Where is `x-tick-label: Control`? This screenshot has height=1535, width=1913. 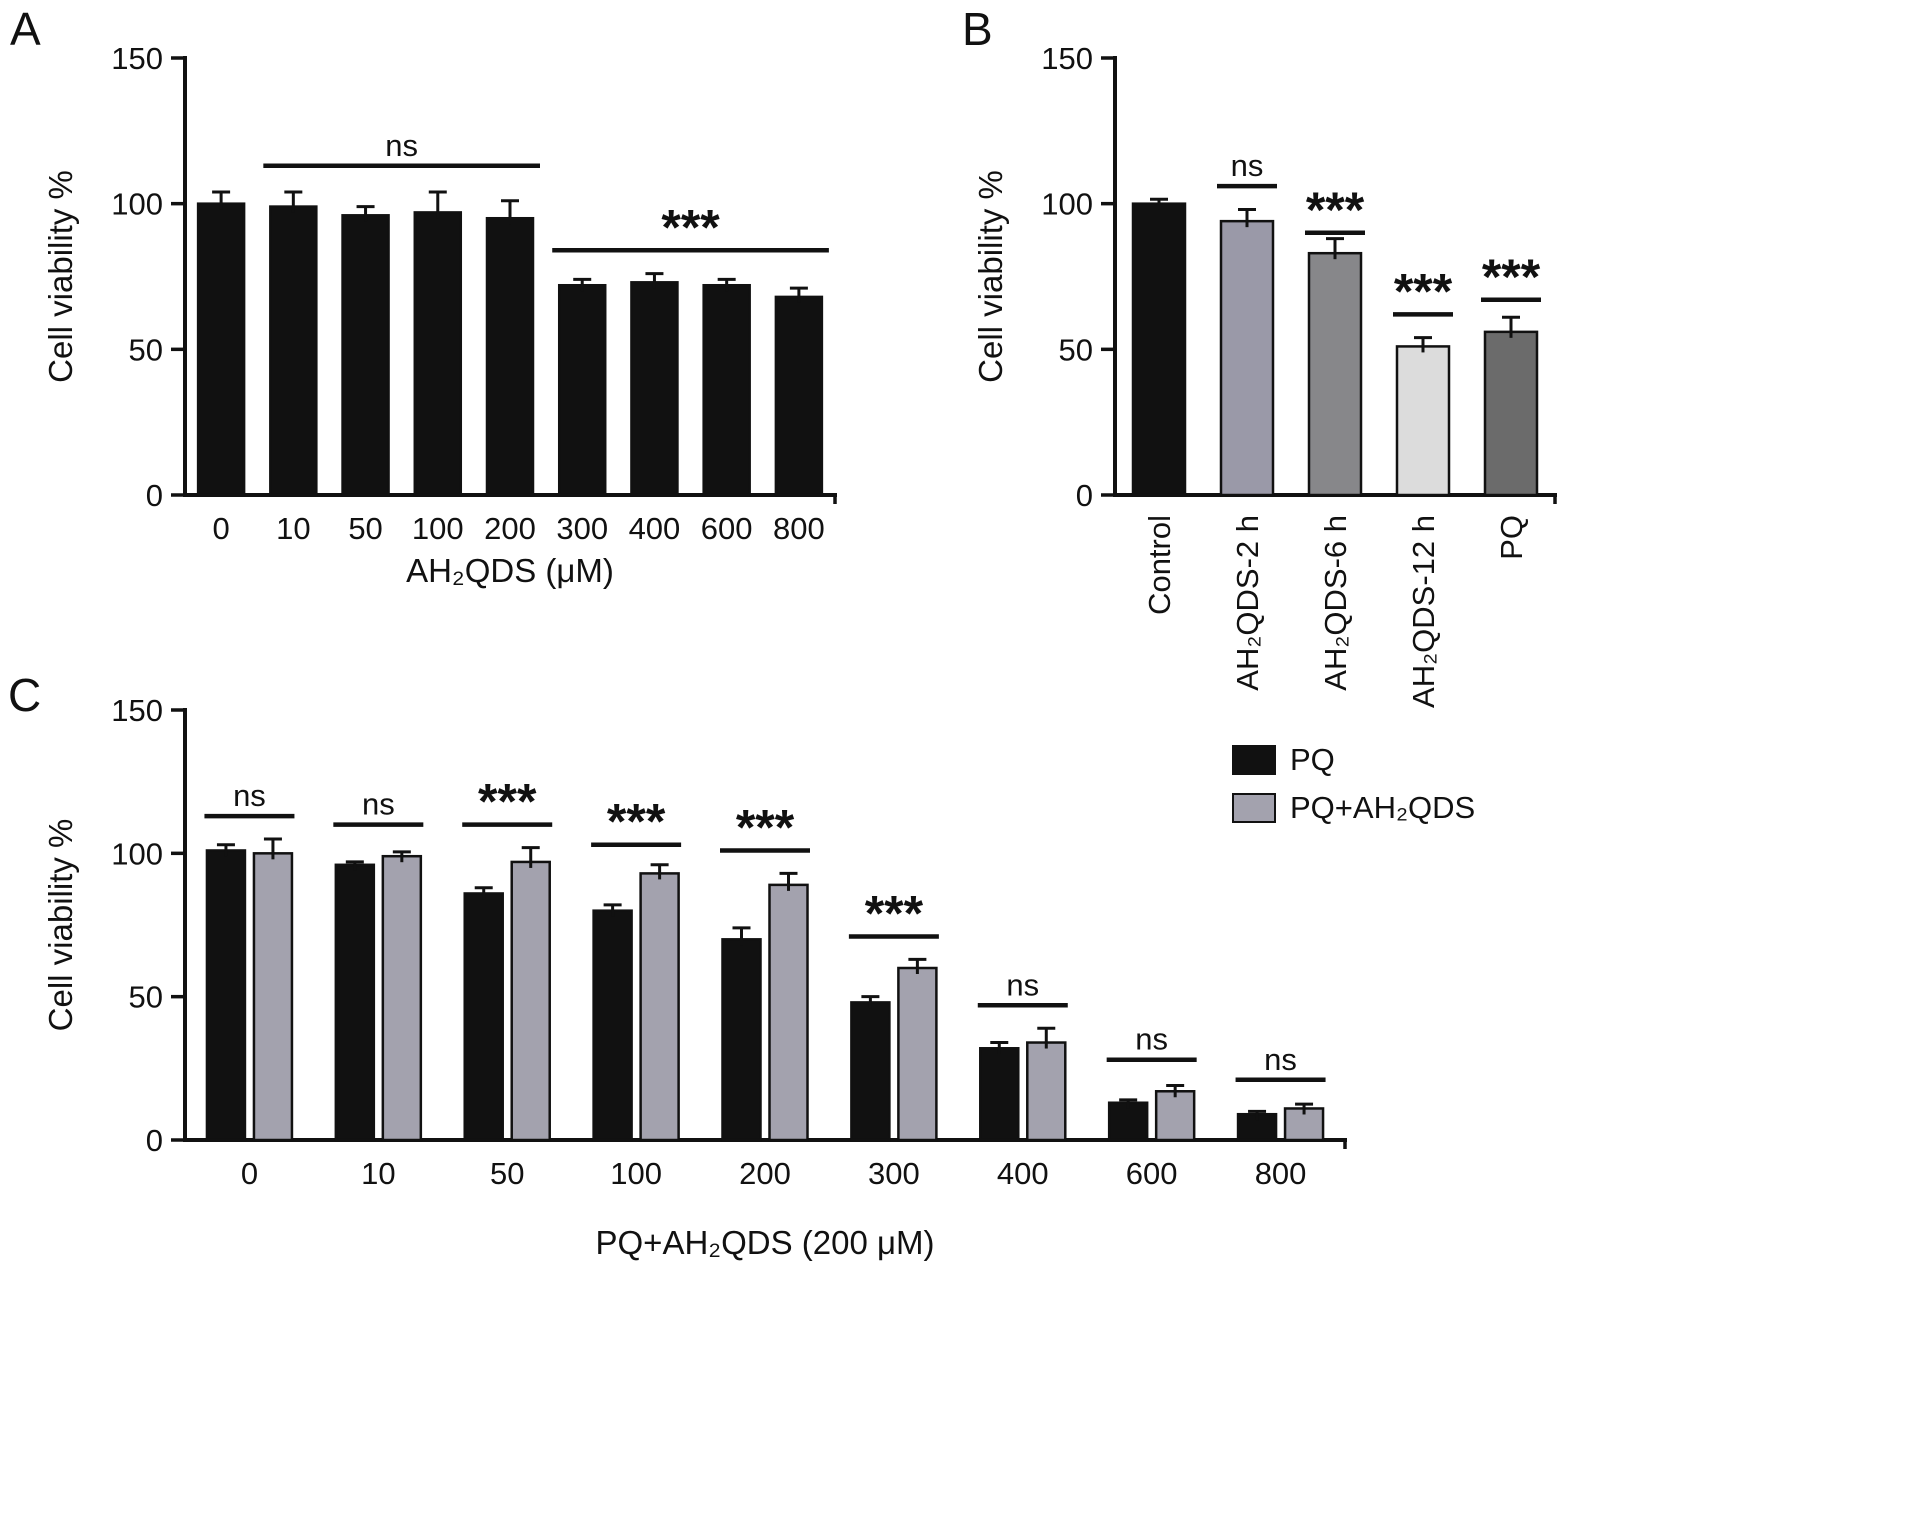
x-tick-label: Control is located at coordinates (1159, 565).